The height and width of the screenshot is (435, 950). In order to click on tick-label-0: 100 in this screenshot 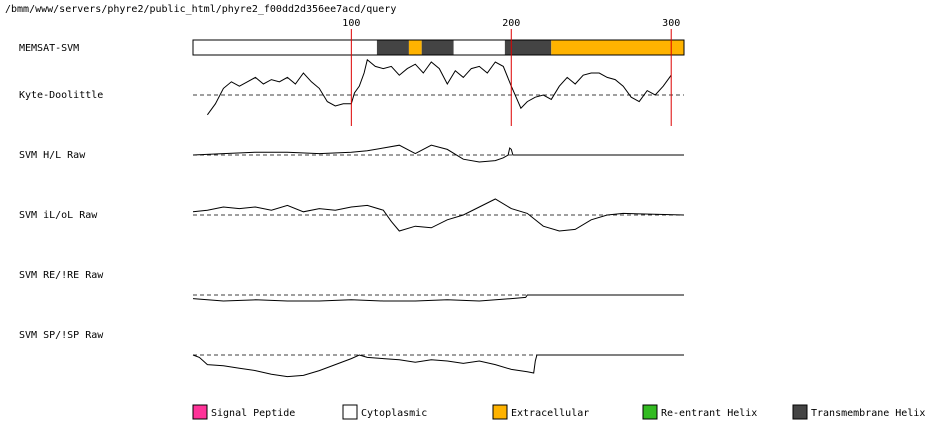, I will do `click(351, 23)`.